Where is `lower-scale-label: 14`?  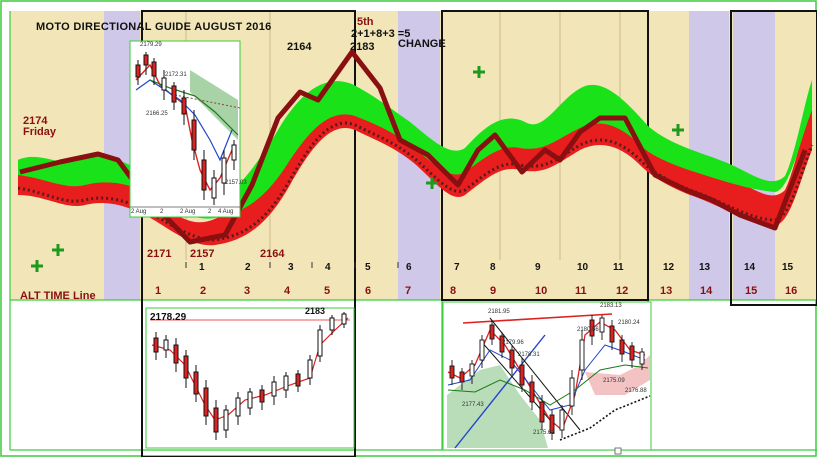 lower-scale-label: 14 is located at coordinates (706, 291).